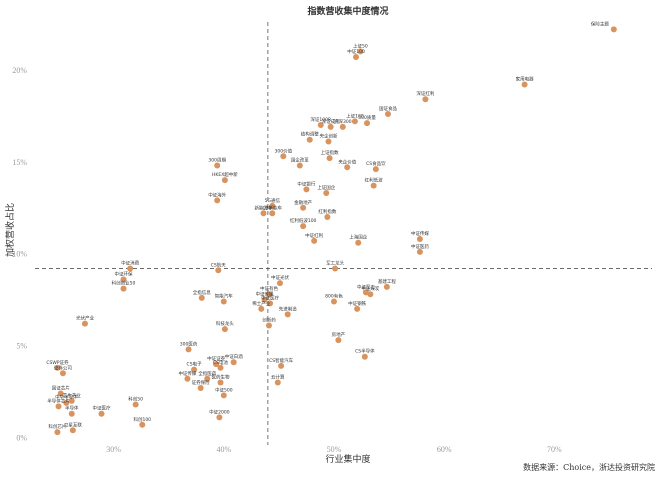 The height and width of the screenshot is (479, 659). Describe the element at coordinates (124, 283) in the screenshot. I see `point-label: 科创创业50` at that location.